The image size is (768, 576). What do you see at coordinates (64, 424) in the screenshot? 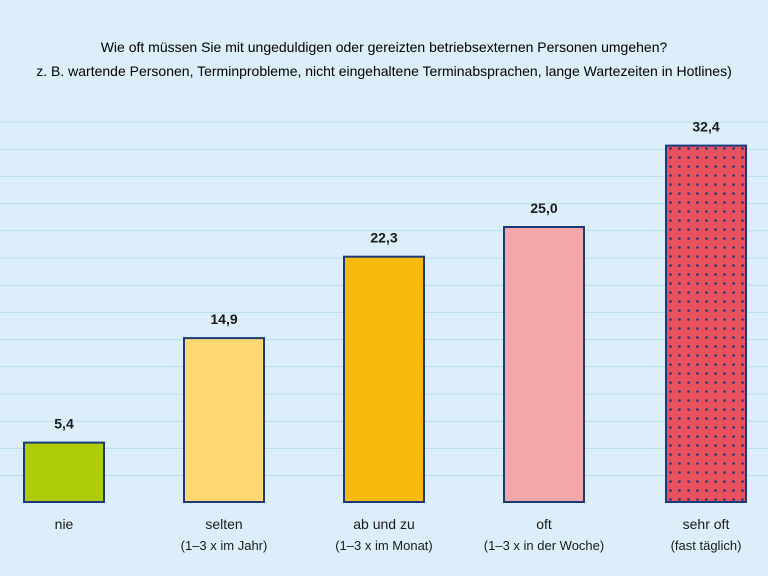
I see `data-label: 5,4` at bounding box center [64, 424].